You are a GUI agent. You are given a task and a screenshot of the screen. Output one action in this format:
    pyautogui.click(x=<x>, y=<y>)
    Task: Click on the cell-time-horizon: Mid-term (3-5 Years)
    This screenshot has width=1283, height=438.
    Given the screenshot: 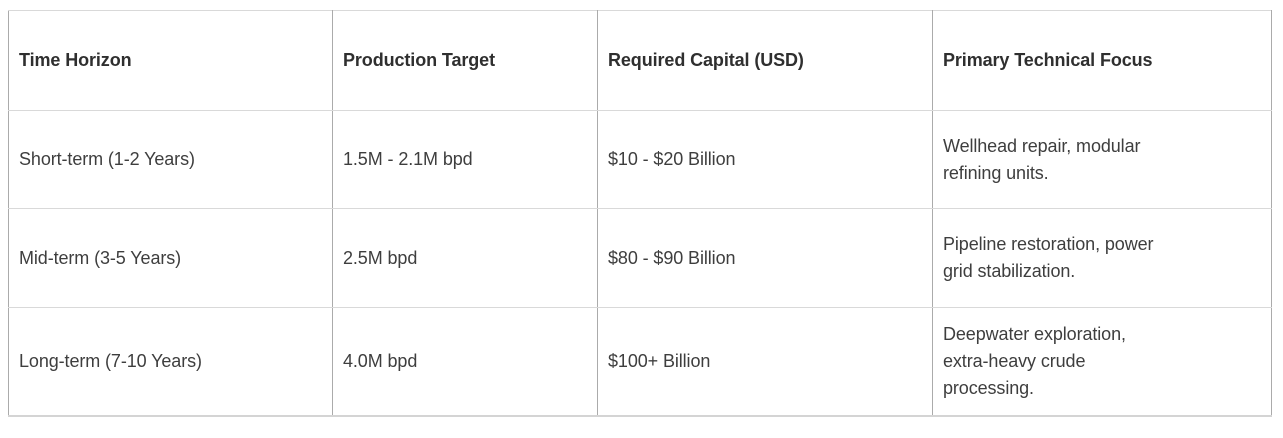 What is the action you would take?
    pyautogui.click(x=170, y=258)
    